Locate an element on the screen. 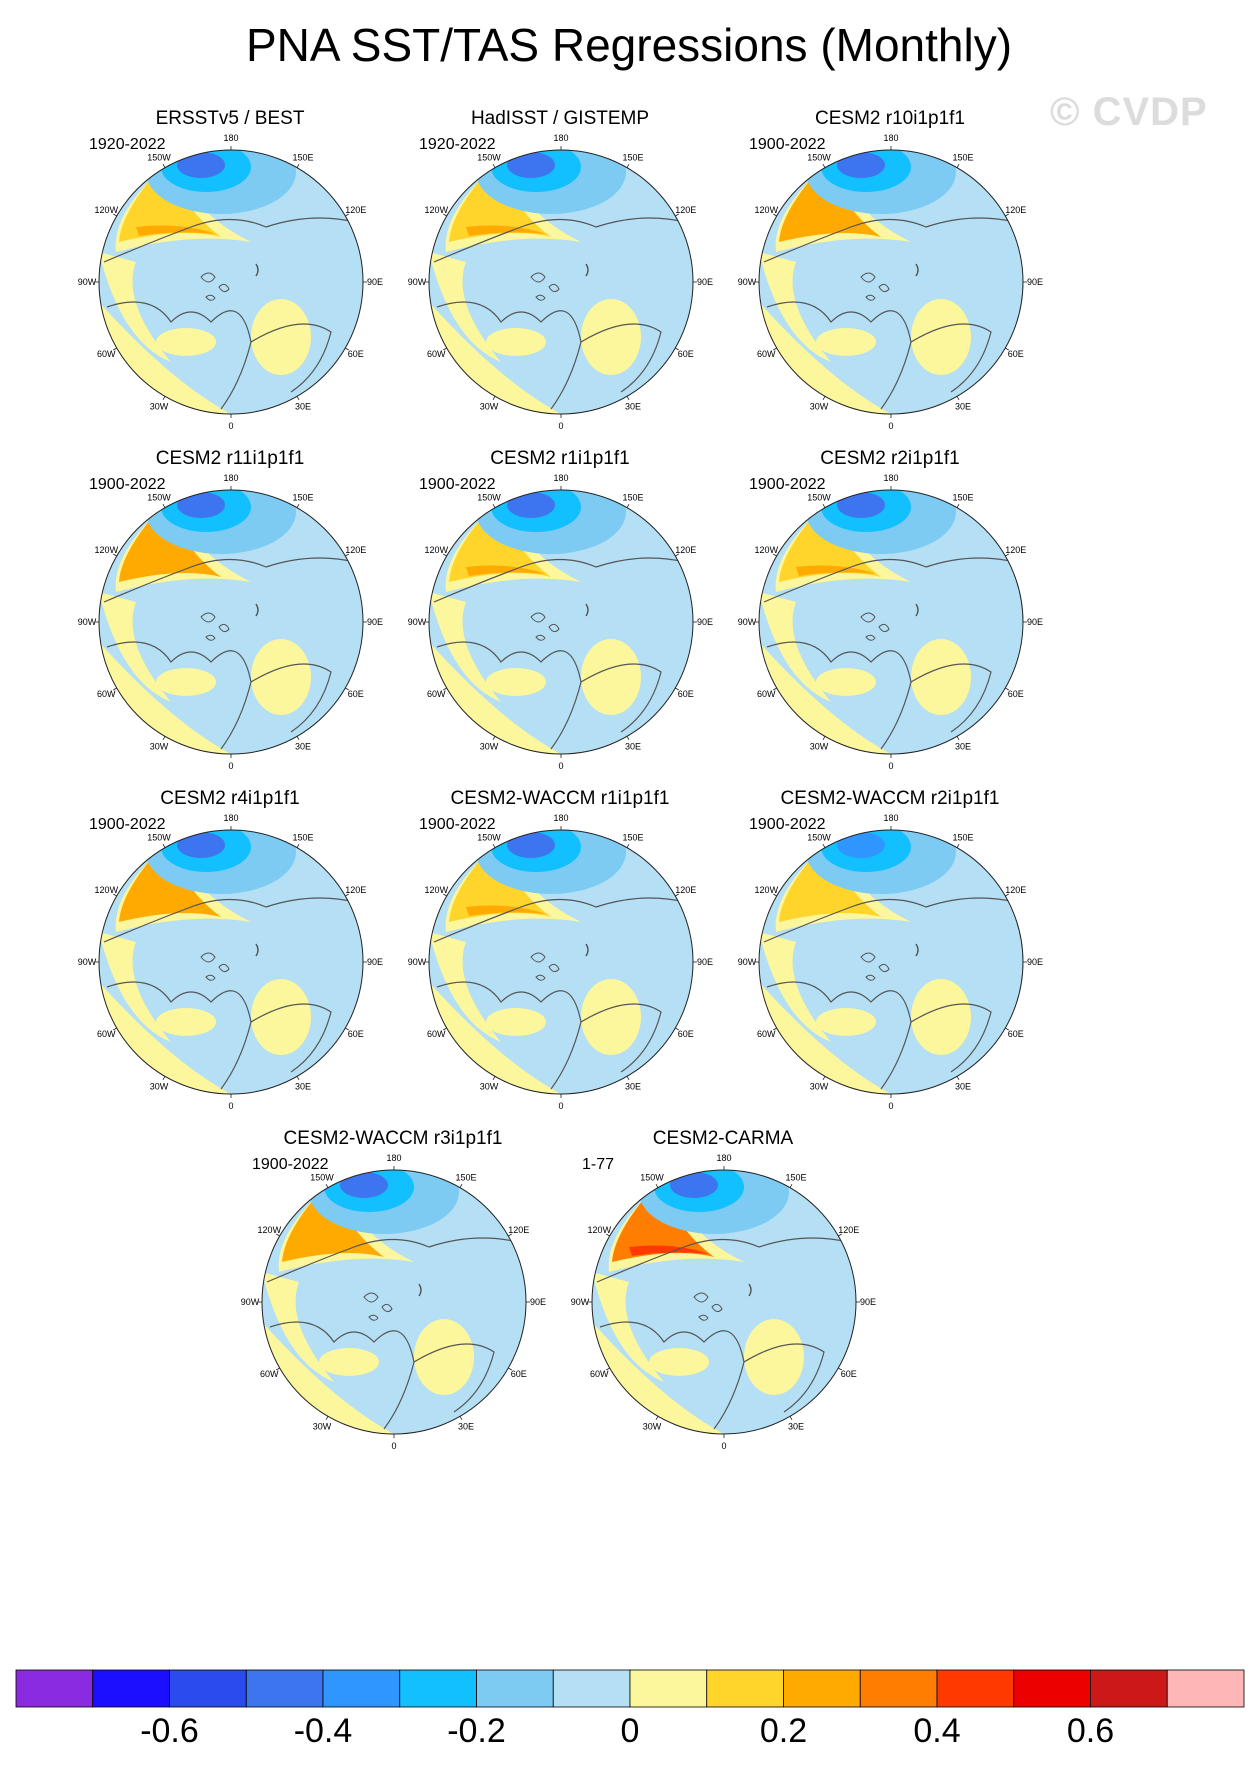  panel-title: CESM2 r4i1p1f1 is located at coordinates (230, 798).